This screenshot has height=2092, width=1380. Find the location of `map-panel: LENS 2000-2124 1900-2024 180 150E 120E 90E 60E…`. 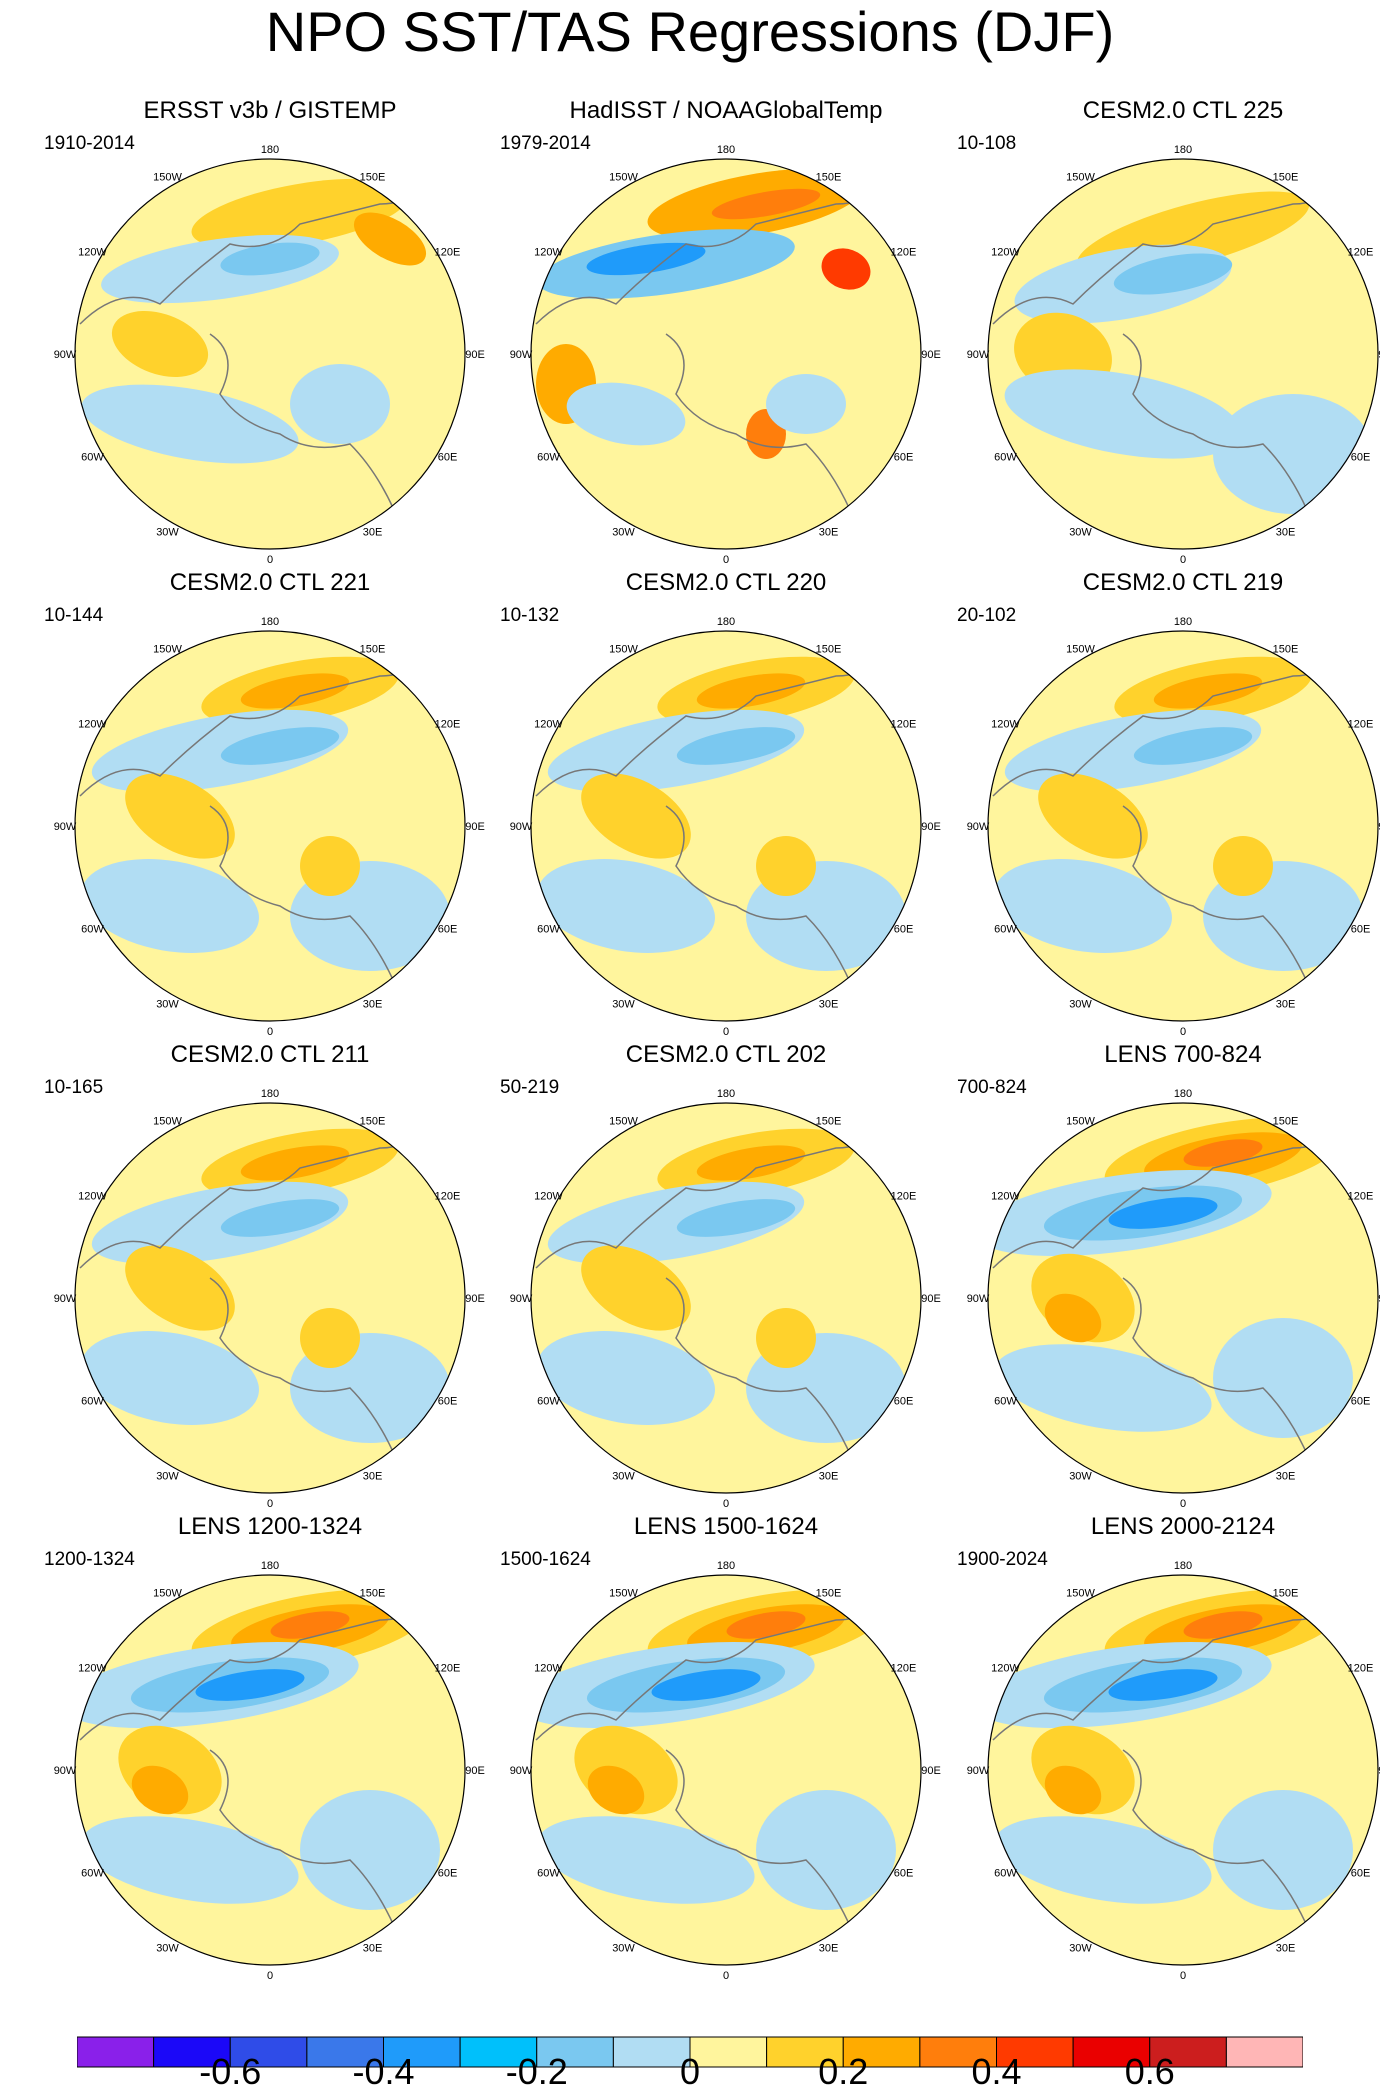

map-panel: LENS 2000-2124 1900-2024 180 150E 120E 90E 60E… is located at coordinates (1167, 1747).